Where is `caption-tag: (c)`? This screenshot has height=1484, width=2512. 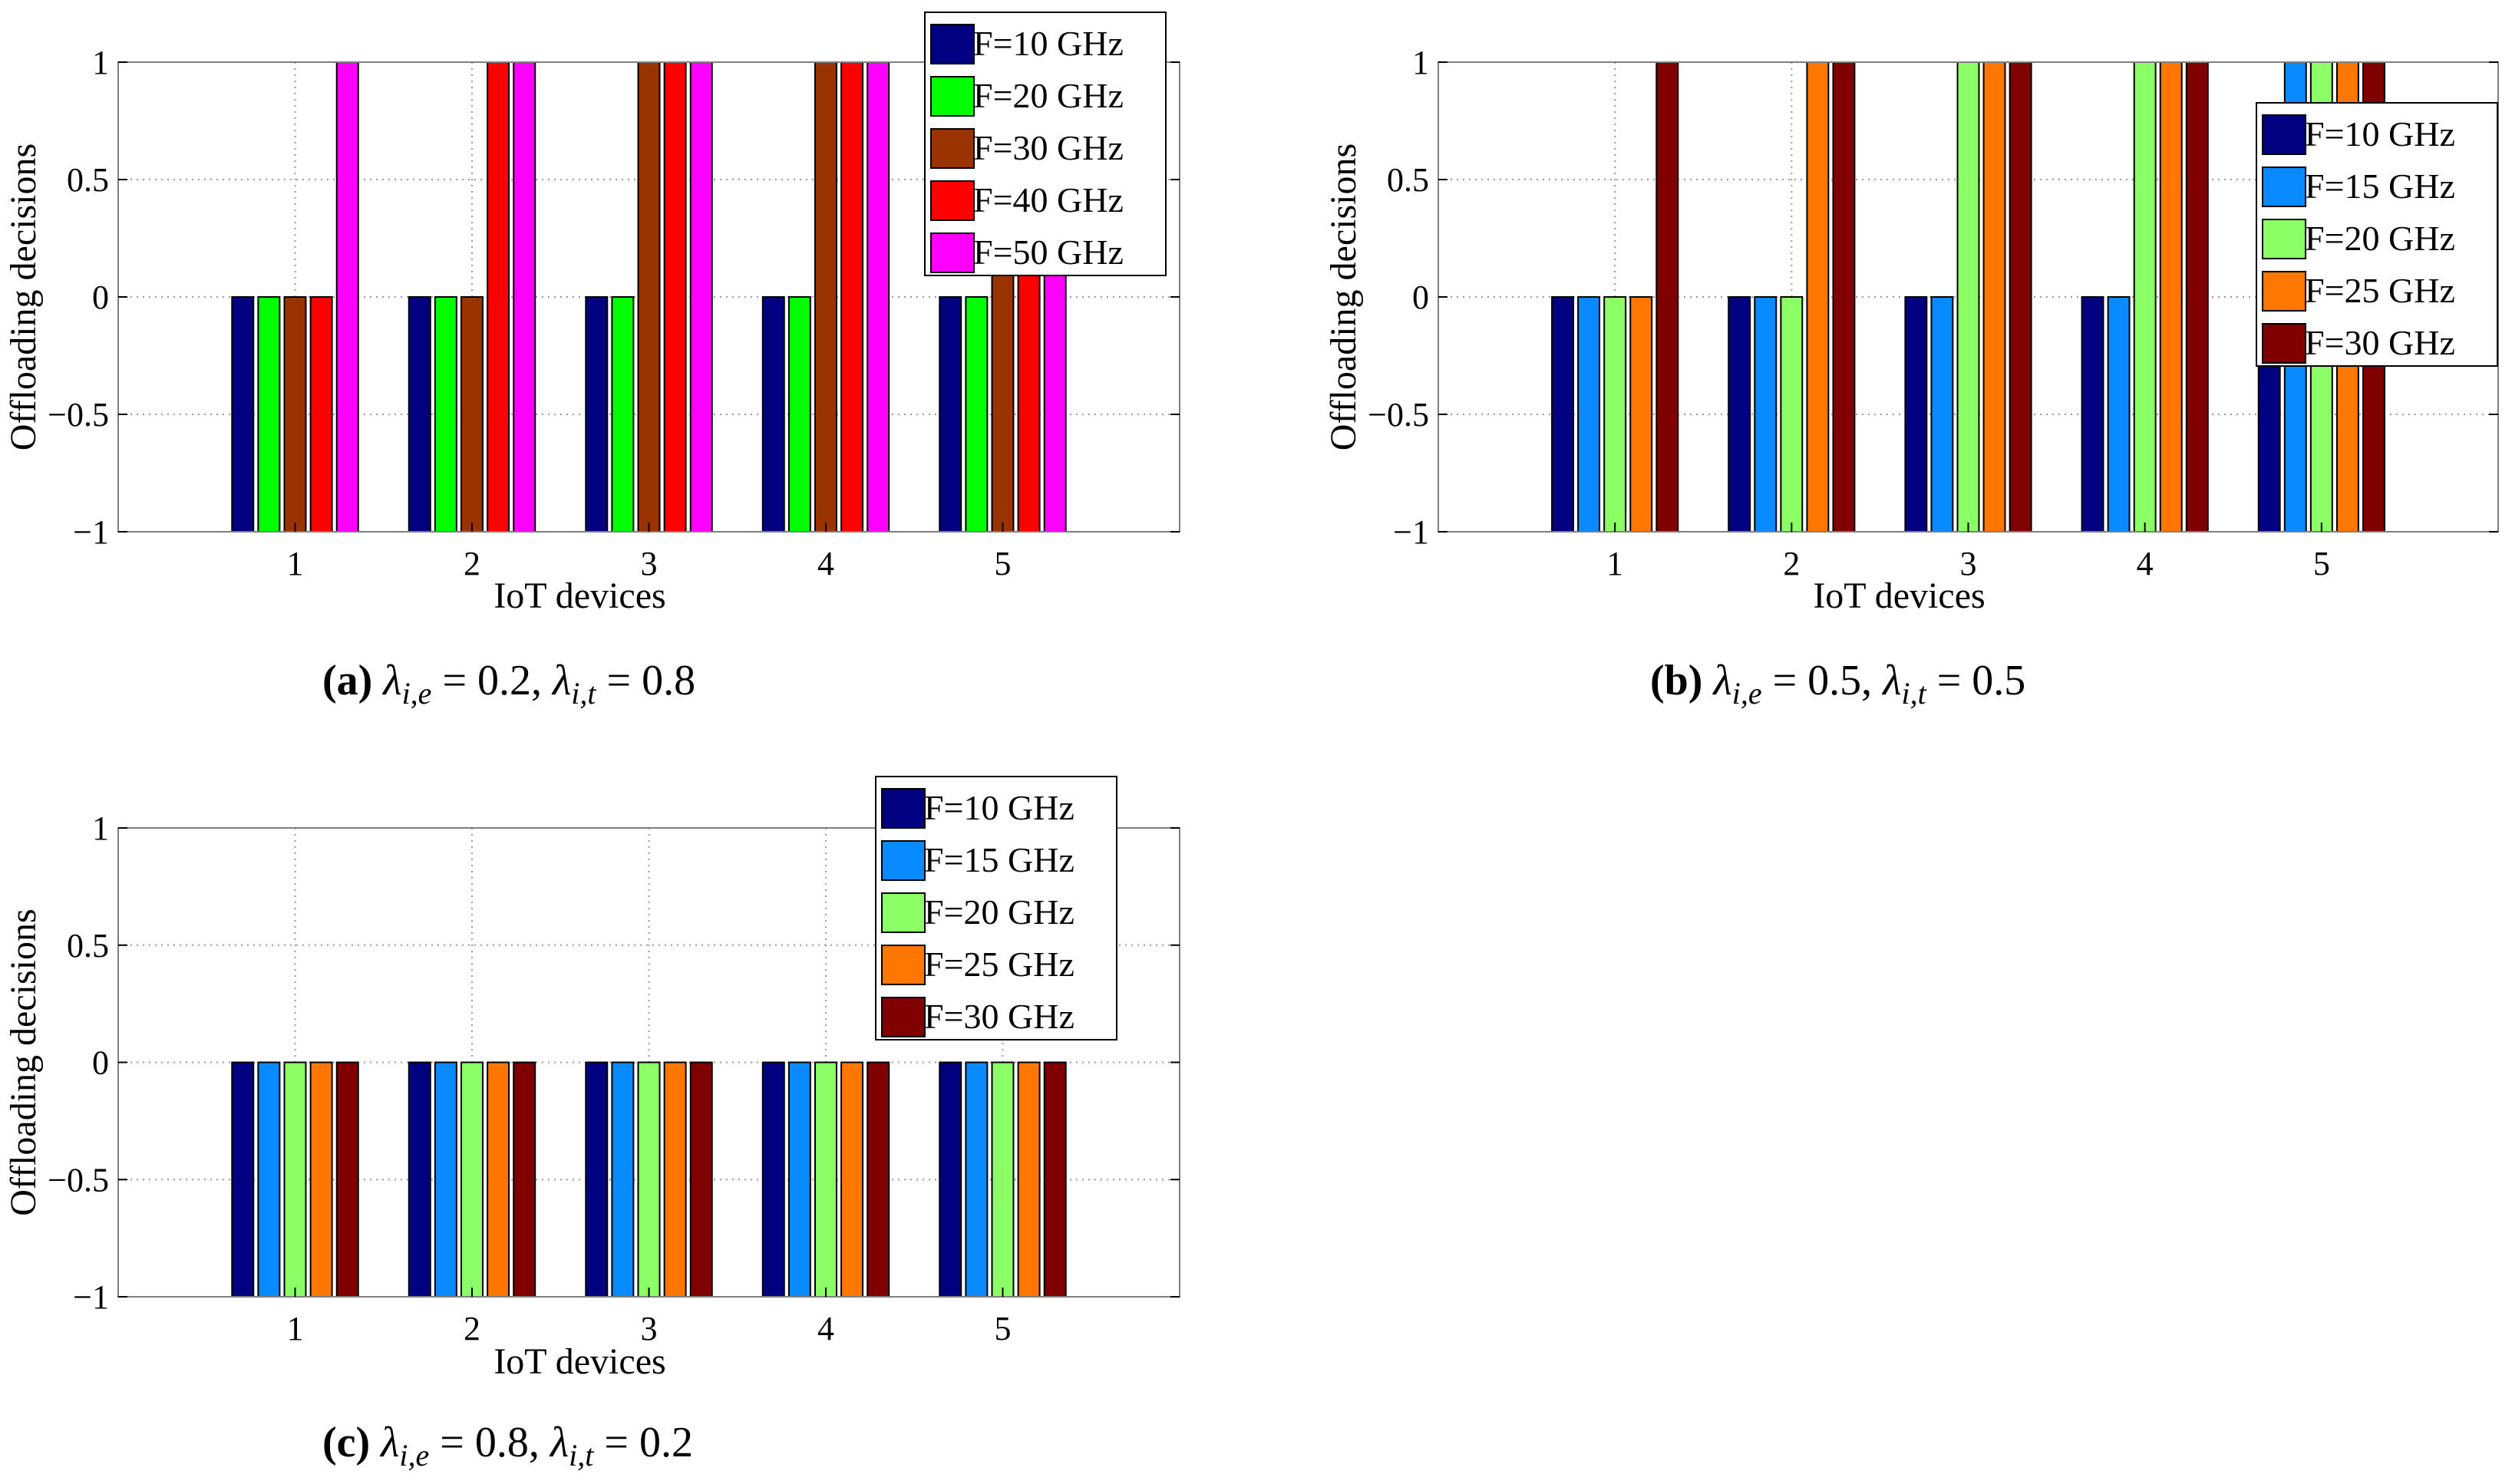
caption-tag: (c) is located at coordinates (346, 1442).